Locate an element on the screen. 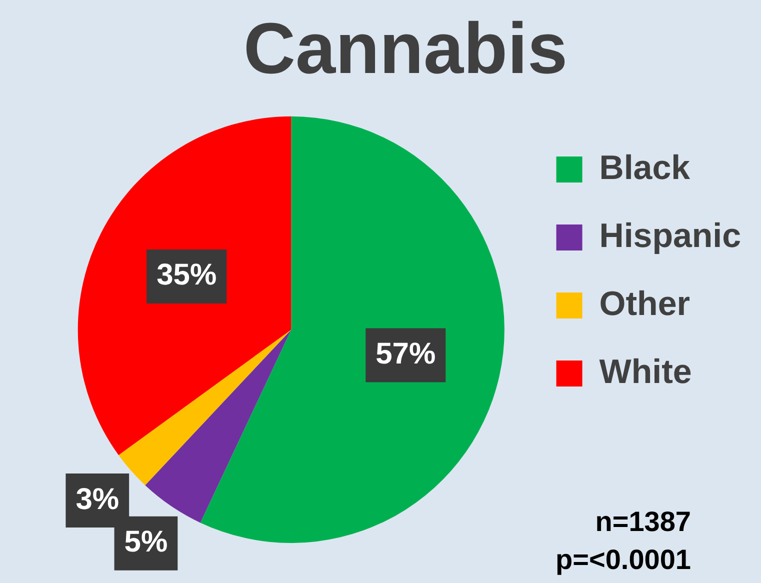 The width and height of the screenshot is (761, 583). text: p=<0.0001 is located at coordinates (623, 560).